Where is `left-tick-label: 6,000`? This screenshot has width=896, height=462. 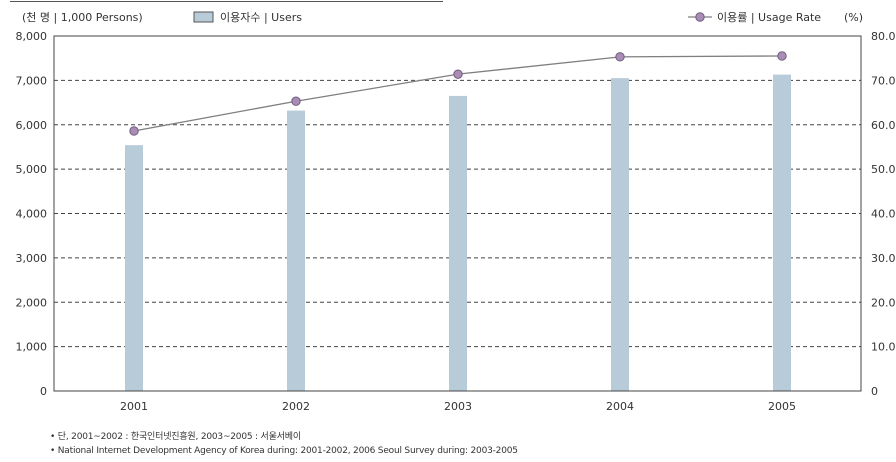 left-tick-label: 6,000 is located at coordinates (32, 125).